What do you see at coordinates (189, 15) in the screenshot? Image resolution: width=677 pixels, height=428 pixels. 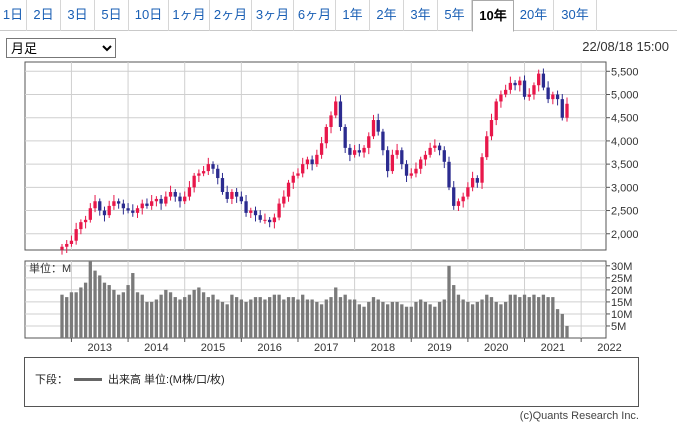 I see `tab-period: 1ヶ月` at bounding box center [189, 15].